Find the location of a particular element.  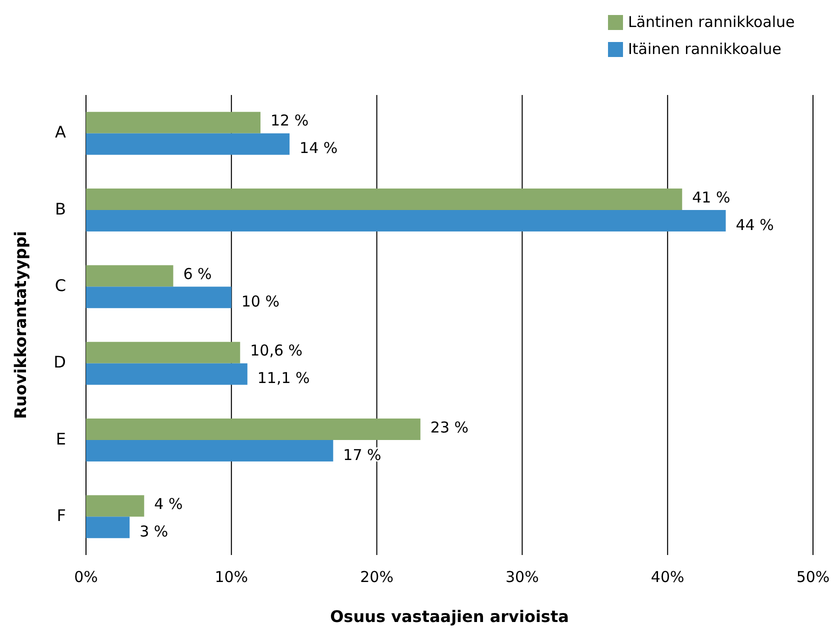

x-tick-label: 10% is located at coordinates (231, 577).